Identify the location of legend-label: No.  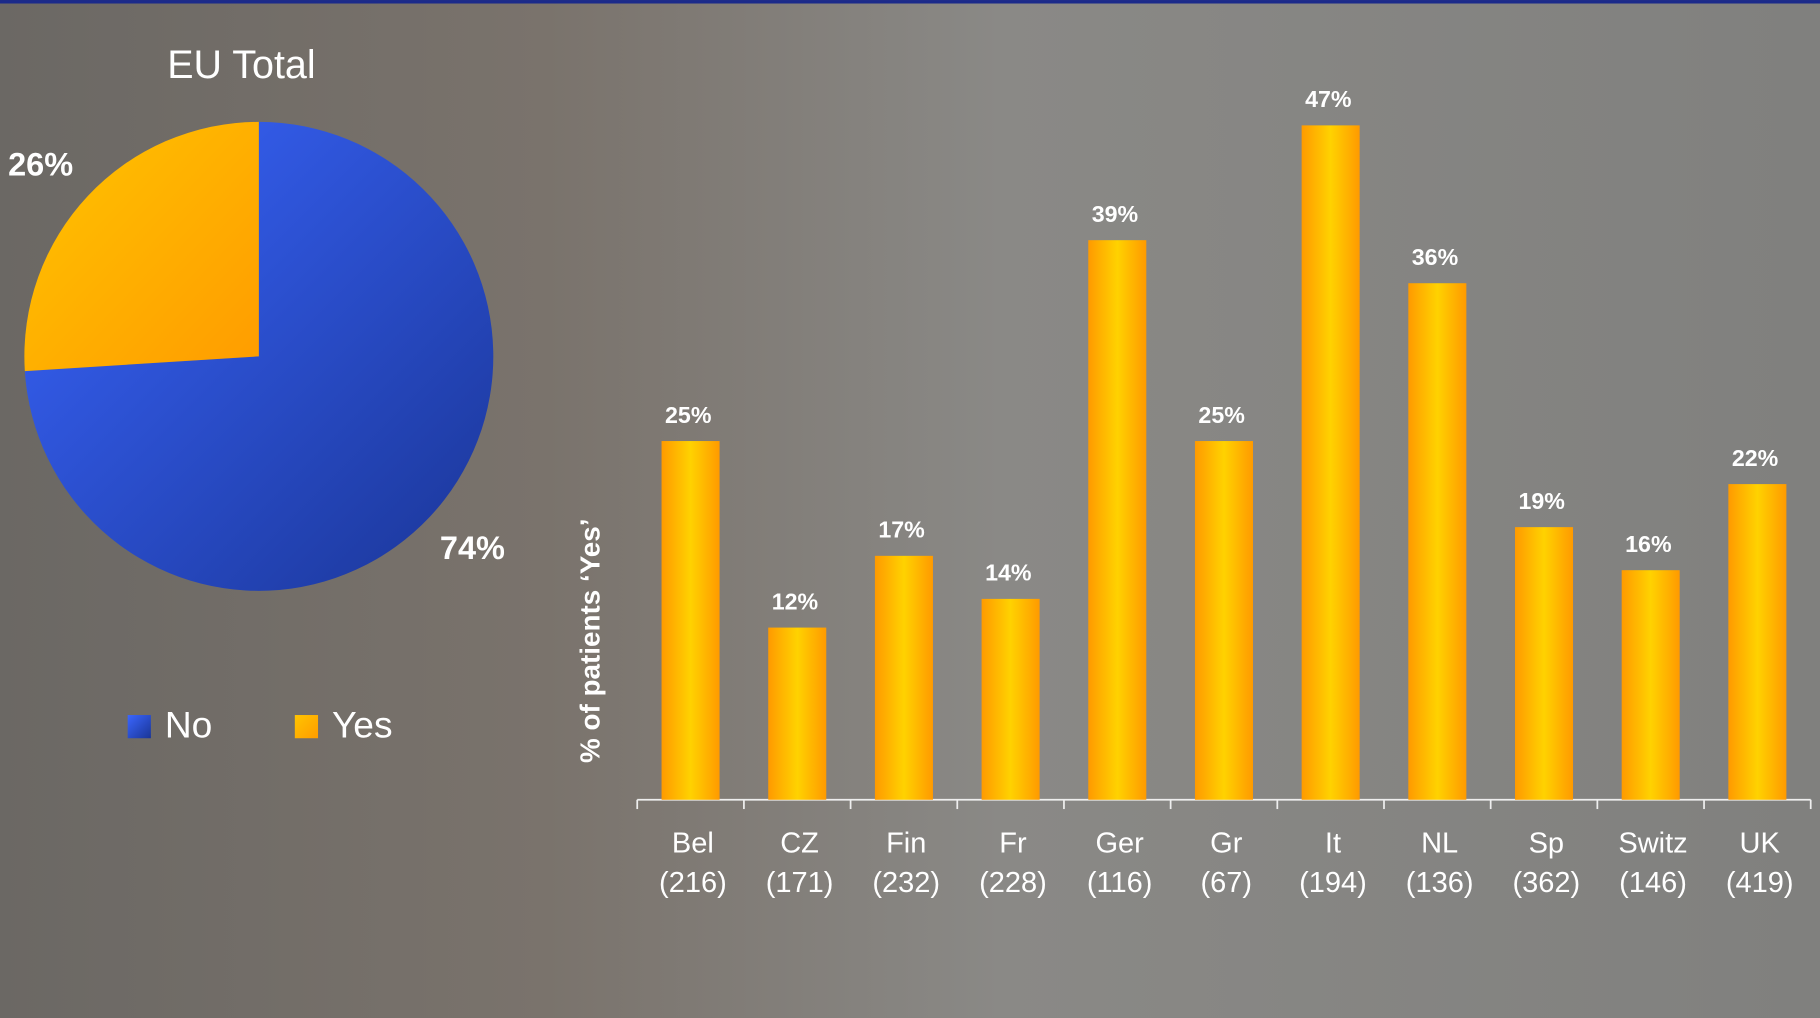
(188, 725).